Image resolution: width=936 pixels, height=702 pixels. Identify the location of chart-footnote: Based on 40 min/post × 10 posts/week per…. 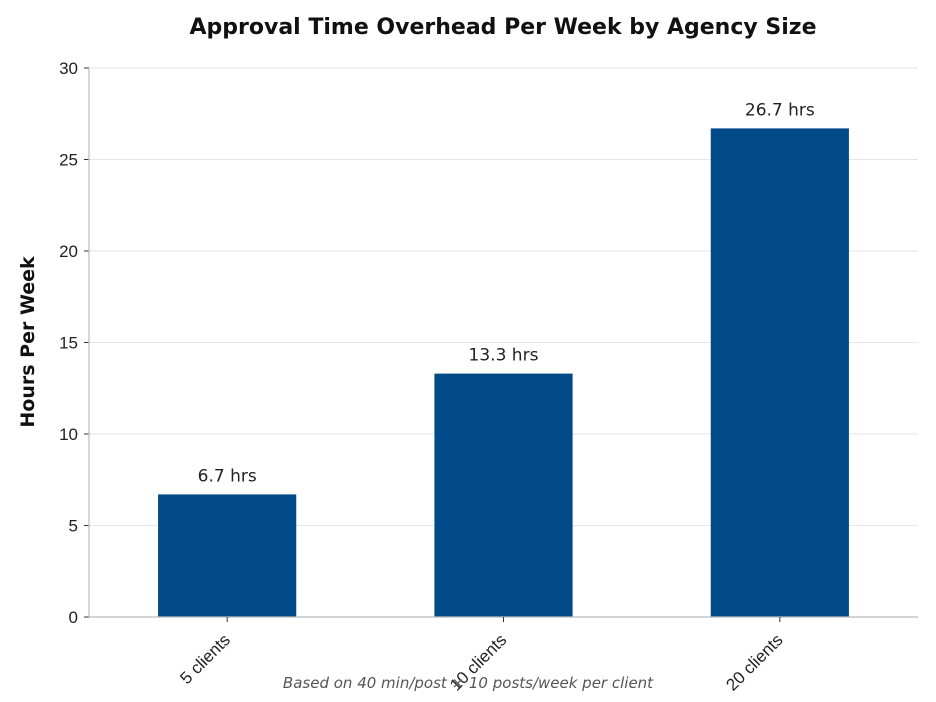
(468, 683).